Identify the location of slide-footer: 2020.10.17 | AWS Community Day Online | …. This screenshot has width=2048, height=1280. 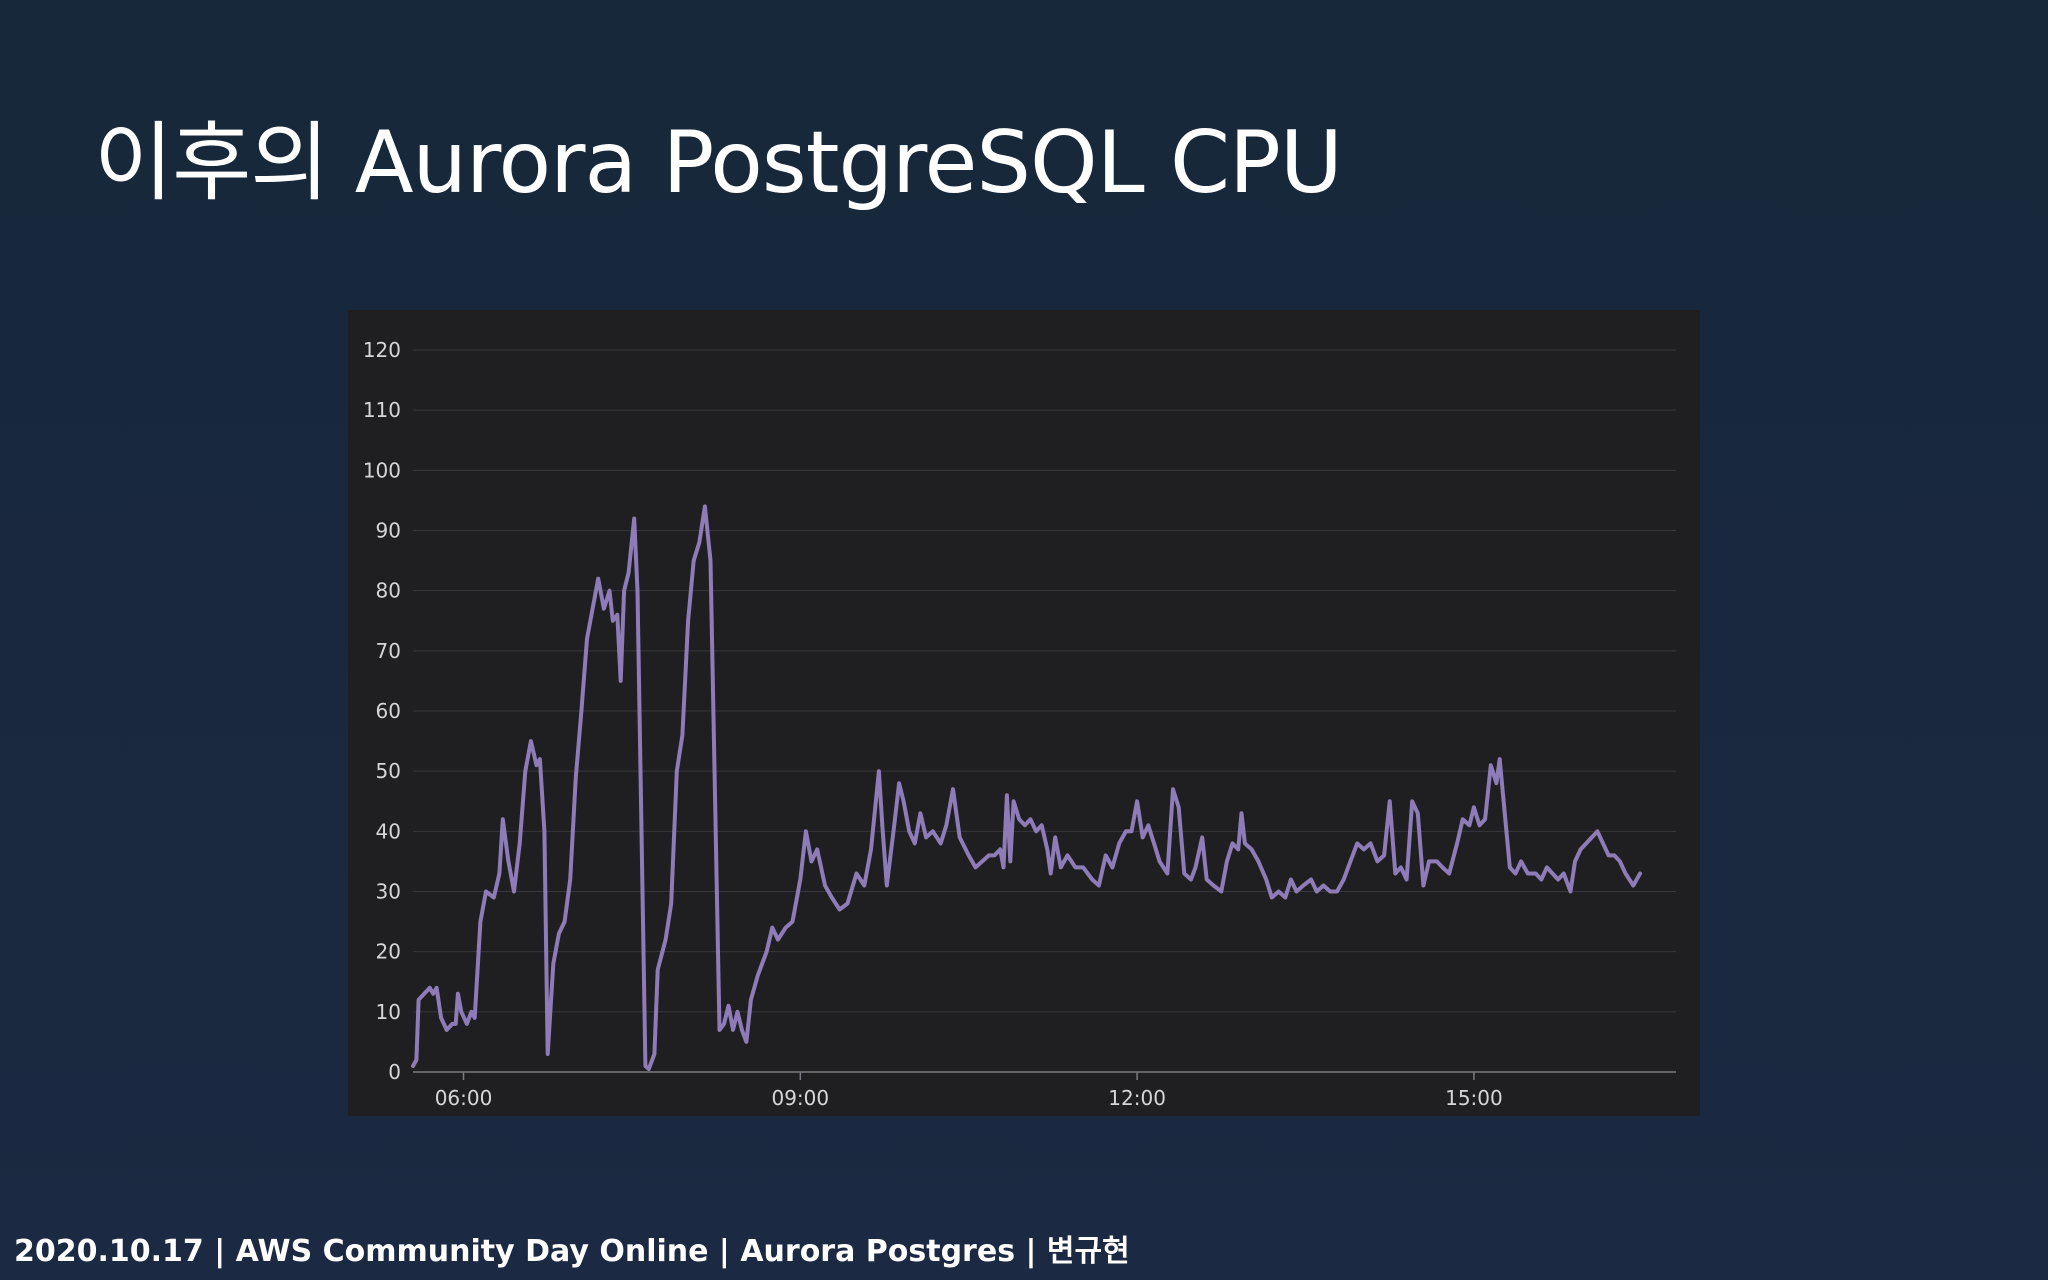
(572, 1251).